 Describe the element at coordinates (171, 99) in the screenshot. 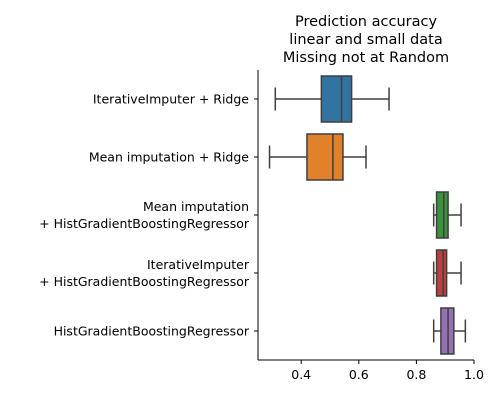

I see `category-label: IterativeImputer + Ridge` at that location.